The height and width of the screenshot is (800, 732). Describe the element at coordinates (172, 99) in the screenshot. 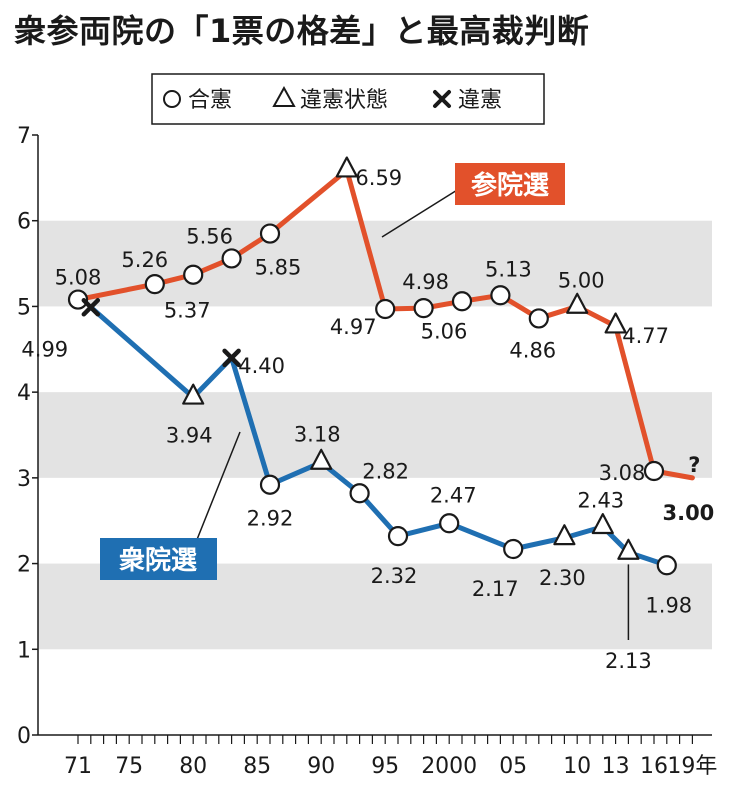

I see `legend-circle-icon` at that location.